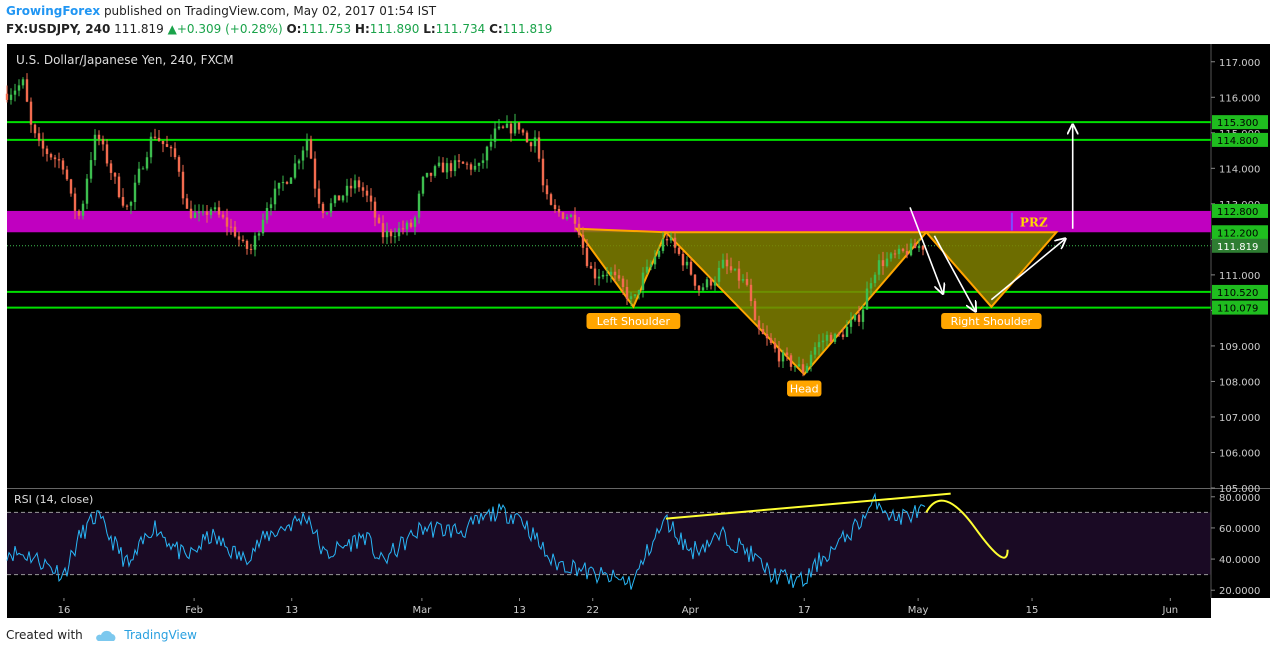 The height and width of the screenshot is (654, 1270). What do you see at coordinates (621, 268) in the screenshot?
I see `left-shoulder-pattern` at bounding box center [621, 268].